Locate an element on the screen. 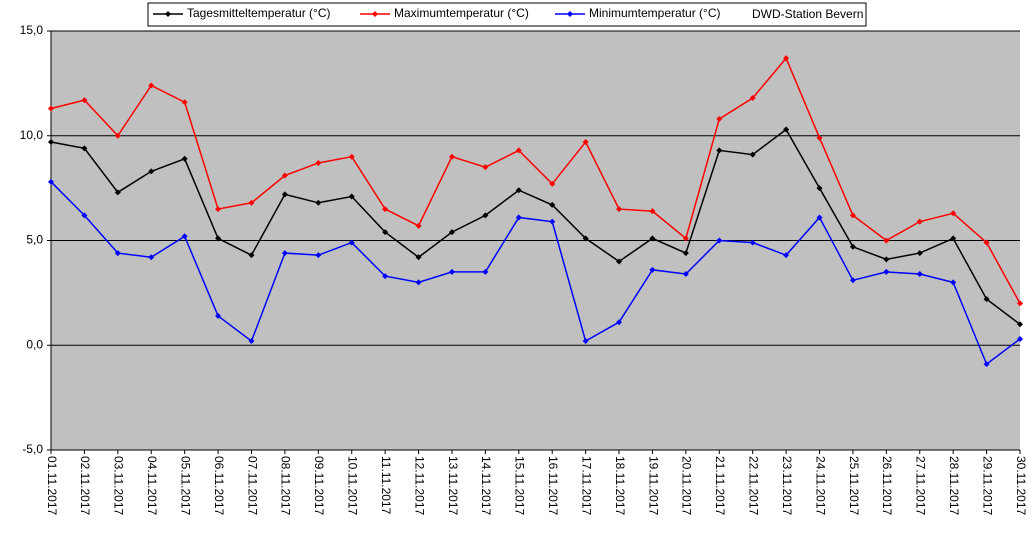  x-tick-label: 17.11.2017 is located at coordinates (586, 485).